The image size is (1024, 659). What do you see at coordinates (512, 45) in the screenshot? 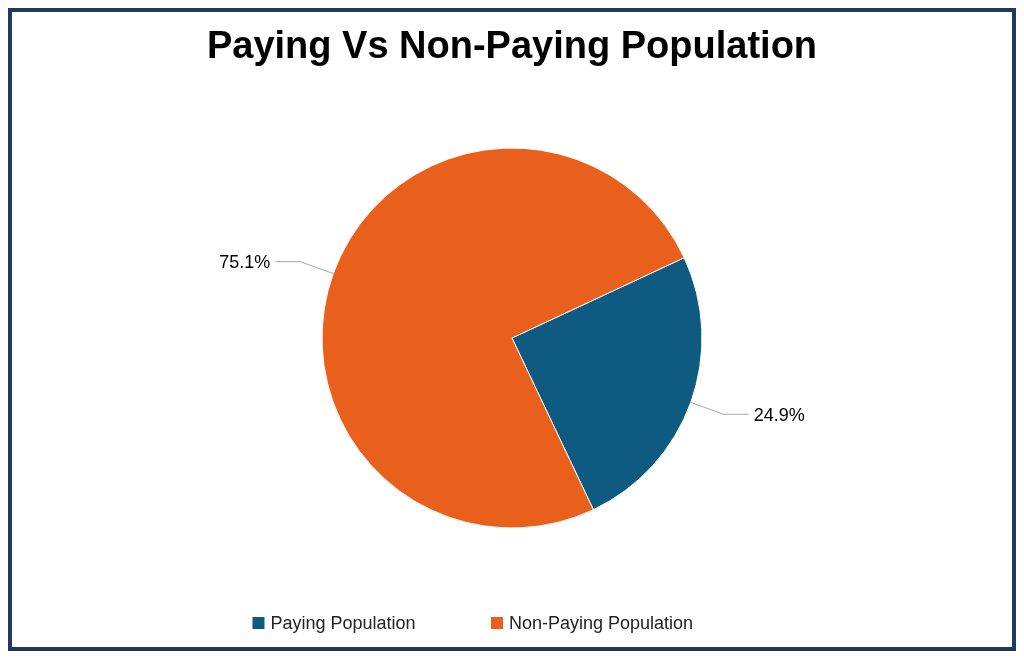
I see `chart-title: Paying Vs Non-Paying Population` at bounding box center [512, 45].